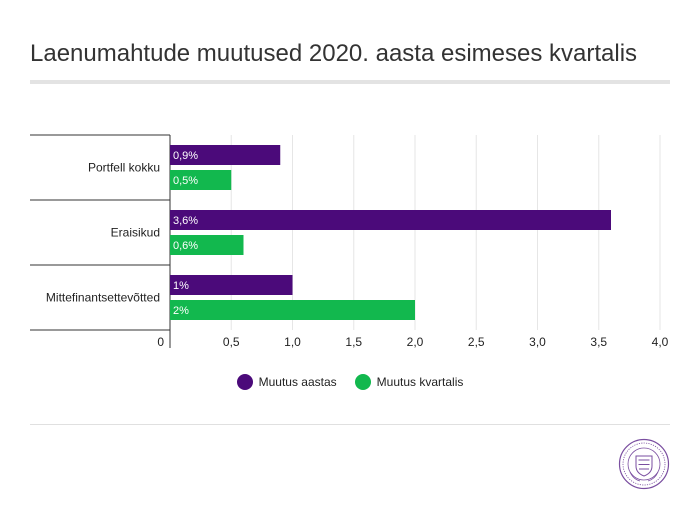 This screenshot has height=506, width=700. Describe the element at coordinates (185, 181) in the screenshot. I see `bar-value-label: 0,5%` at that location.